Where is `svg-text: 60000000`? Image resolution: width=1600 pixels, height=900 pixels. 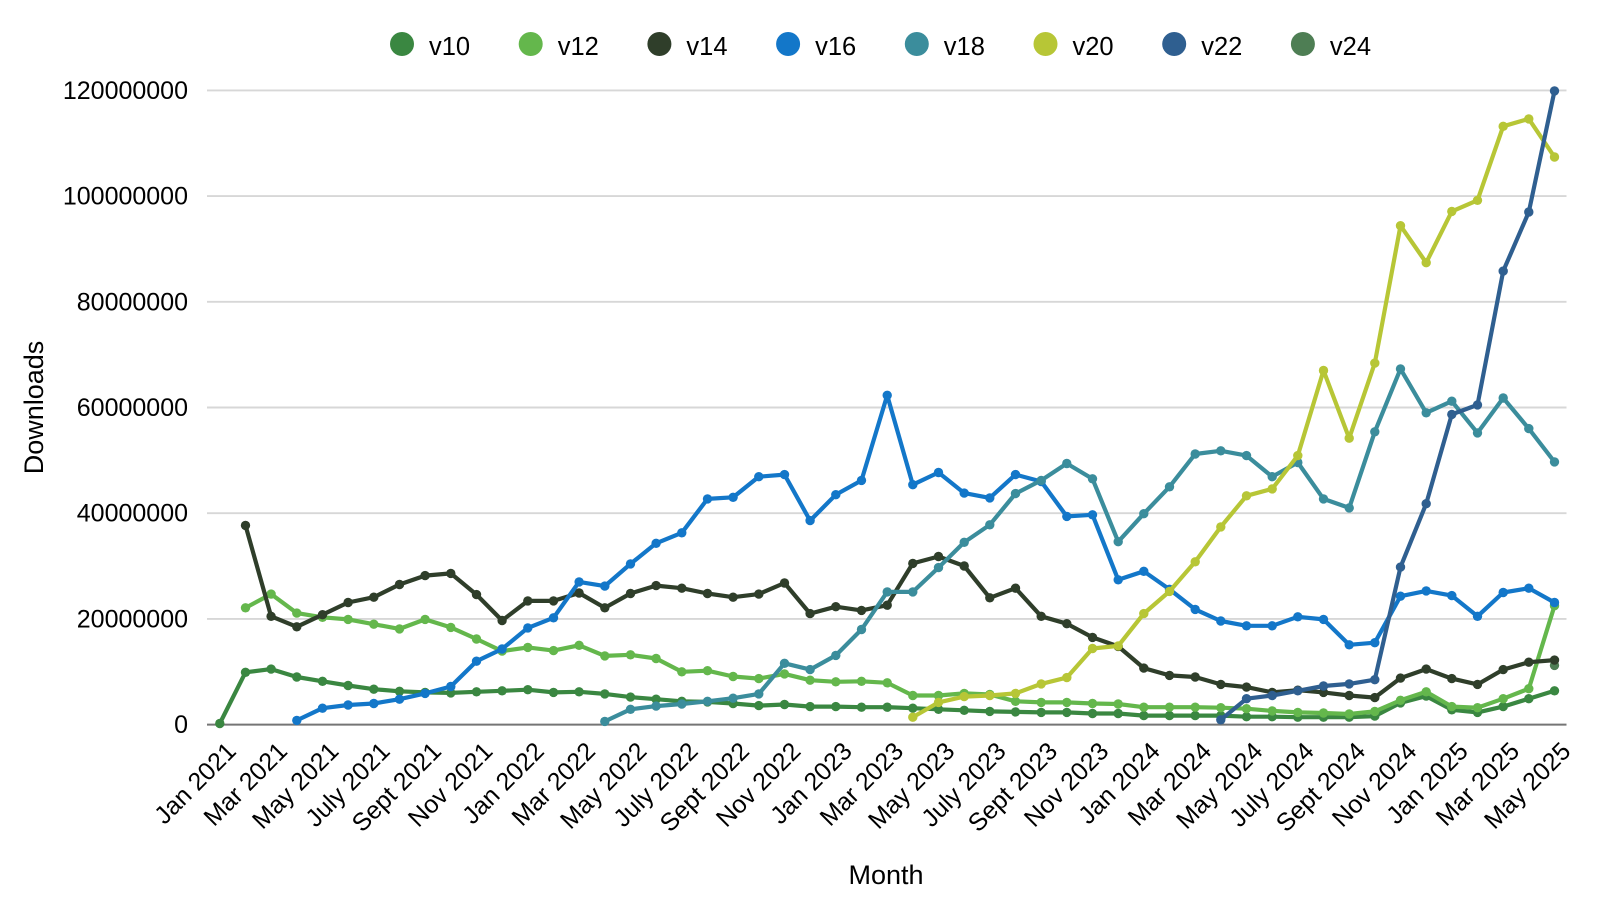 svg-text: 60000000 is located at coordinates (132, 408).